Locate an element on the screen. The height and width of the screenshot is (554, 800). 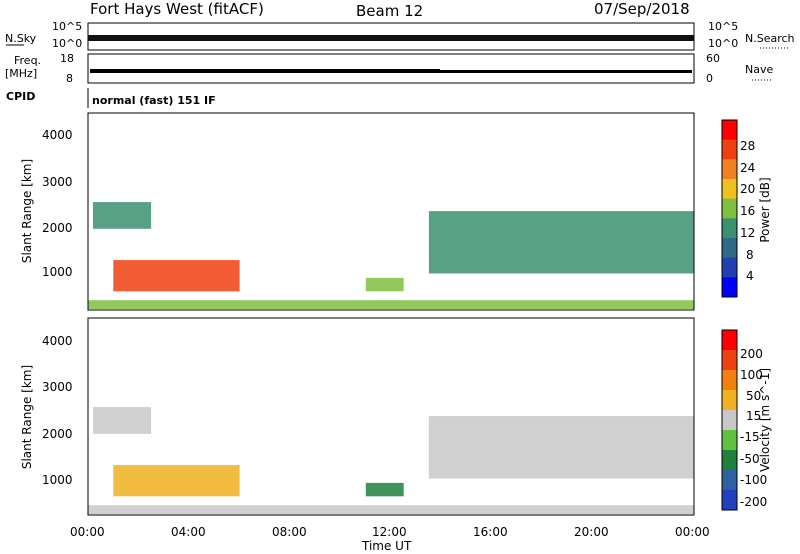
freq-left-label-1: Freq. is located at coordinates (27, 60).